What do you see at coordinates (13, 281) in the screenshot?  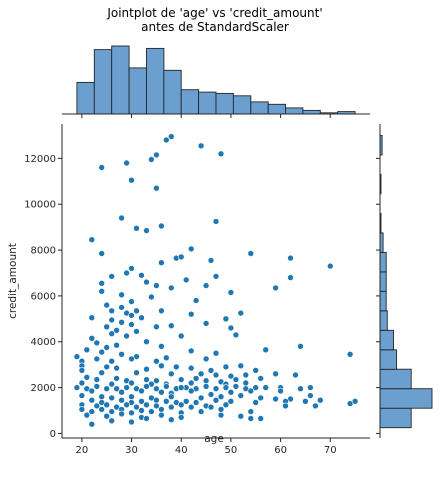 I see `y-axis-label: credit_amount` at bounding box center [13, 281].